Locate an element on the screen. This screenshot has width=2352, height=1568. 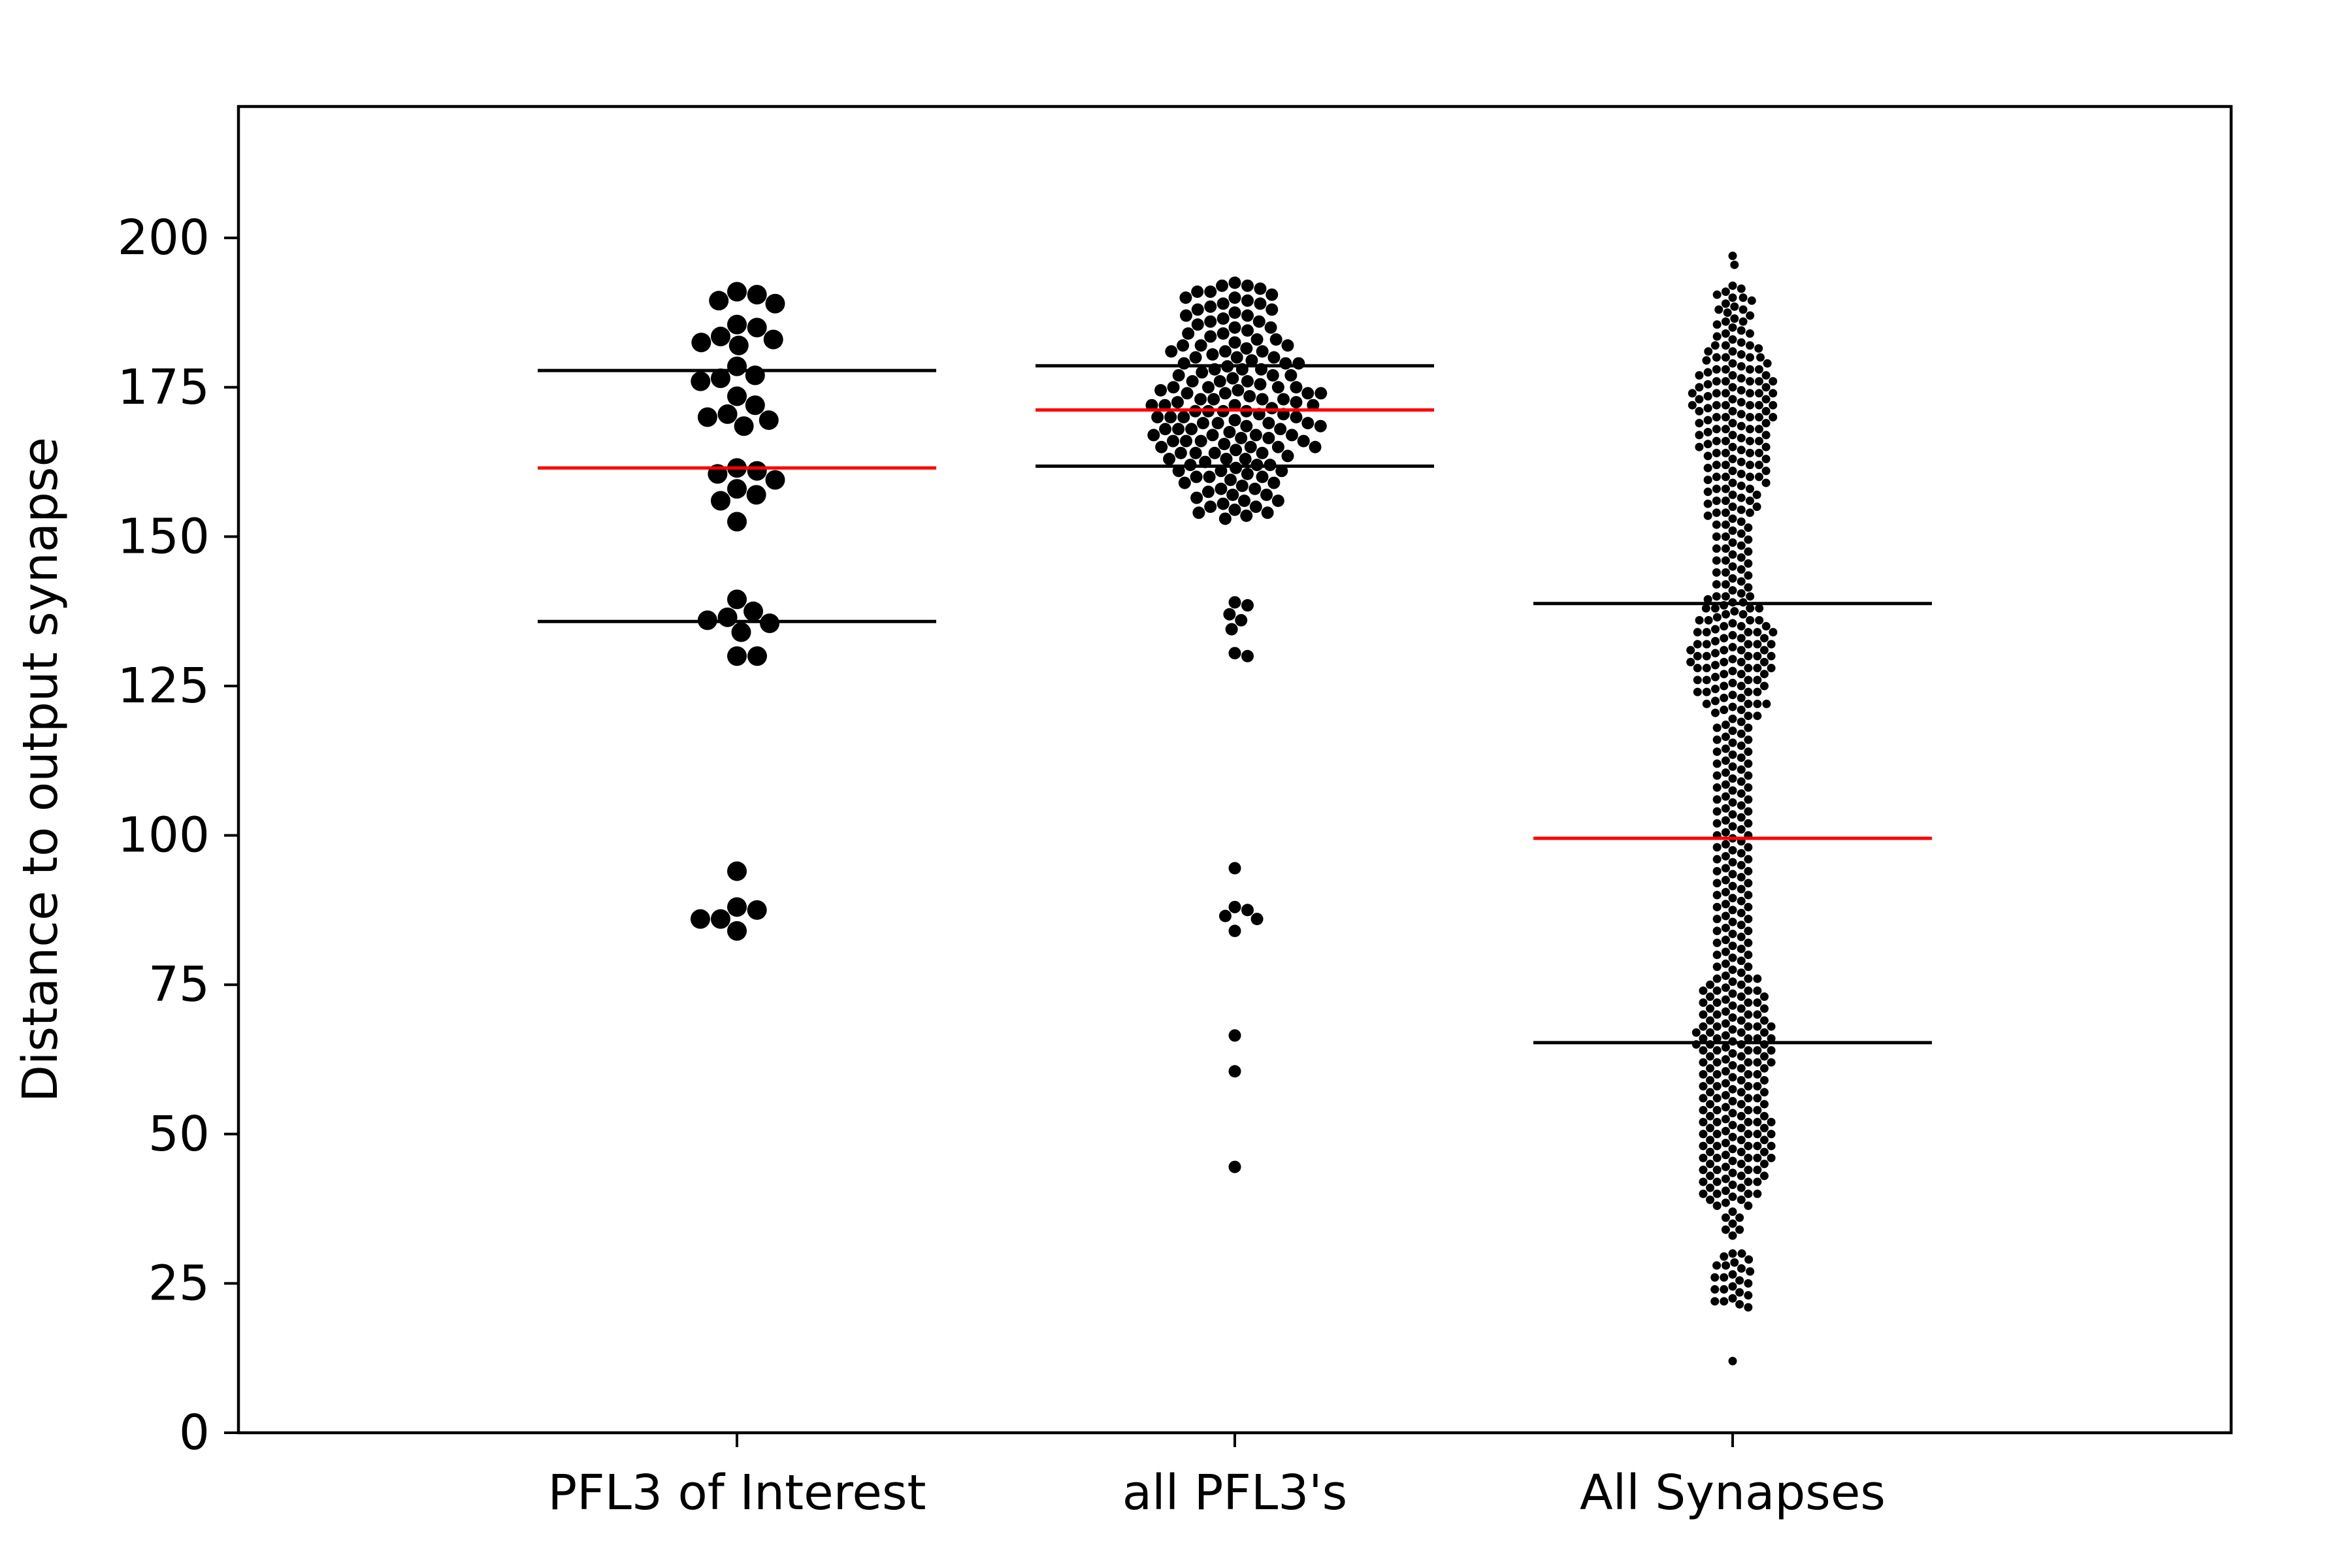
y-axis: 0 25 50 75 100 125 150 175 200 is located at coordinates (178, 835).